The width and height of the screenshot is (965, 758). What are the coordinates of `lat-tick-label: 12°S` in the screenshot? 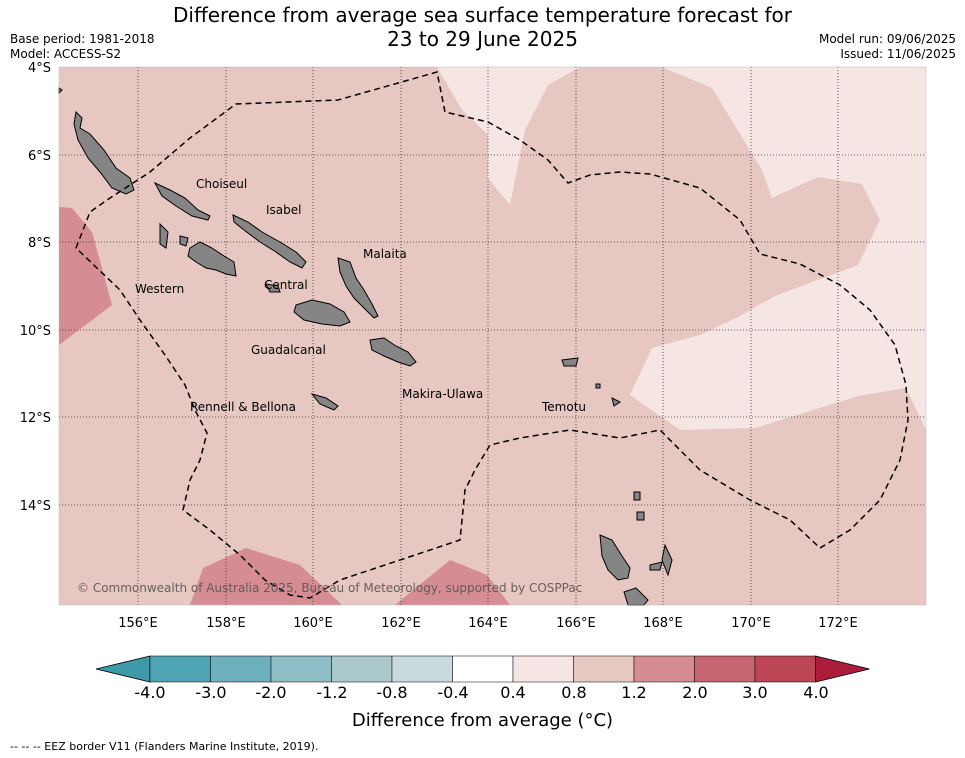 It's located at (35, 418).